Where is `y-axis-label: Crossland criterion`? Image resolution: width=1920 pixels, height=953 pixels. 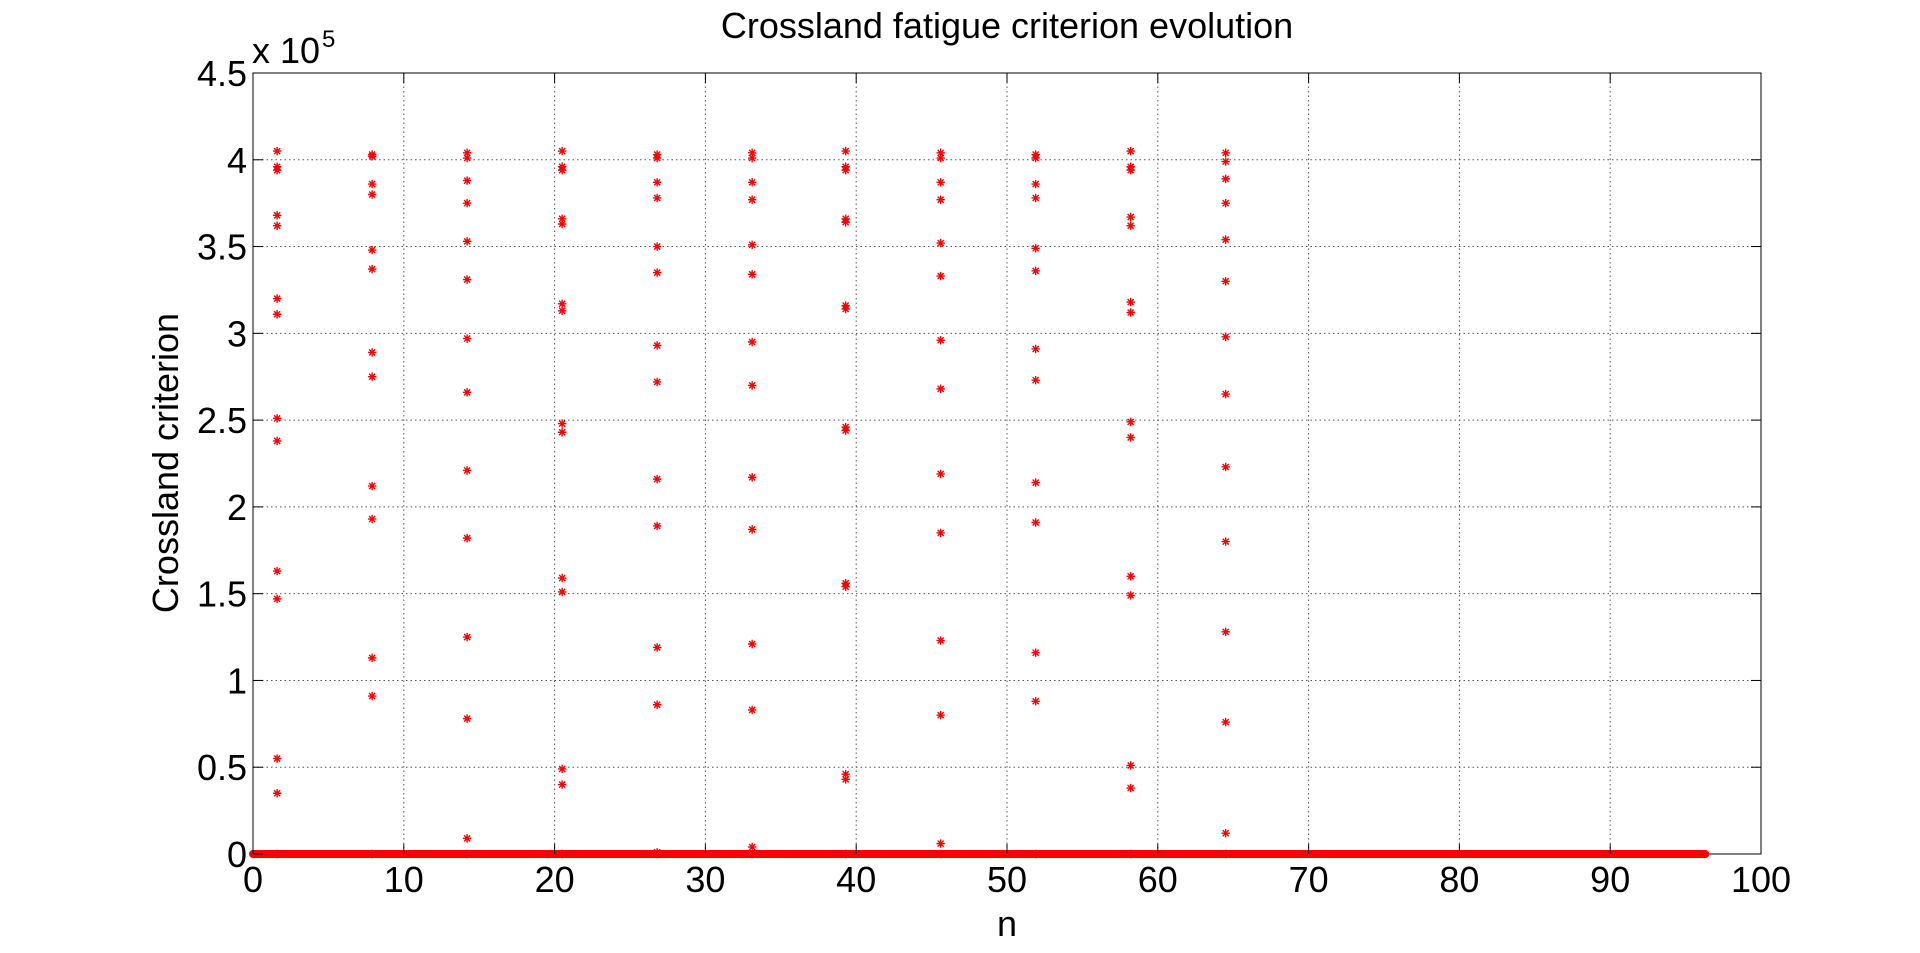
y-axis-label: Crossland criterion is located at coordinates (165, 463).